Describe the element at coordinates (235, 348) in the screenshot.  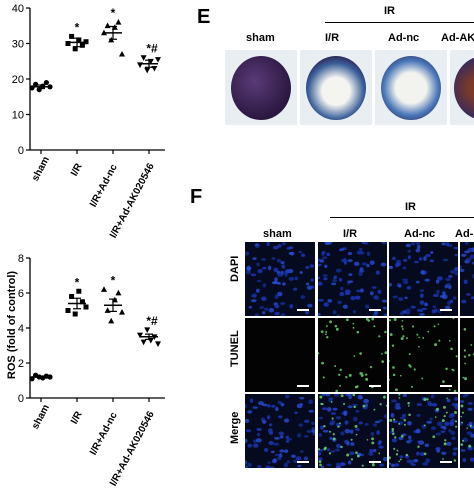
I see `row-label-tunel: TUNEL` at that location.